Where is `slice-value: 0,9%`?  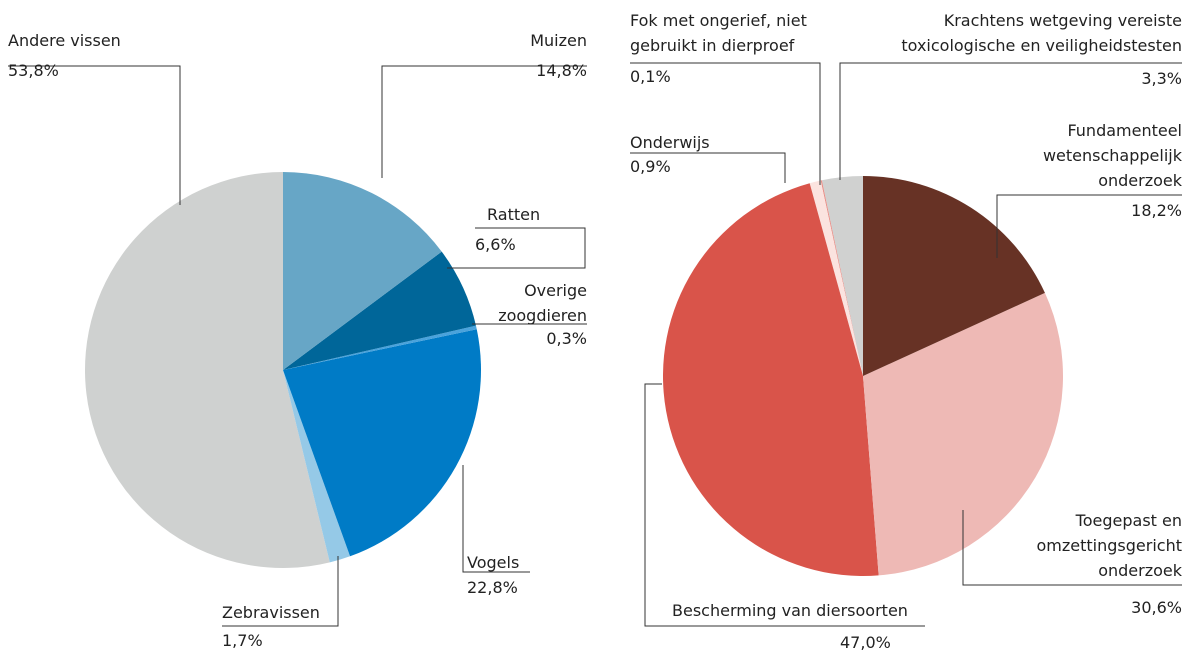 slice-value: 0,9% is located at coordinates (650, 166).